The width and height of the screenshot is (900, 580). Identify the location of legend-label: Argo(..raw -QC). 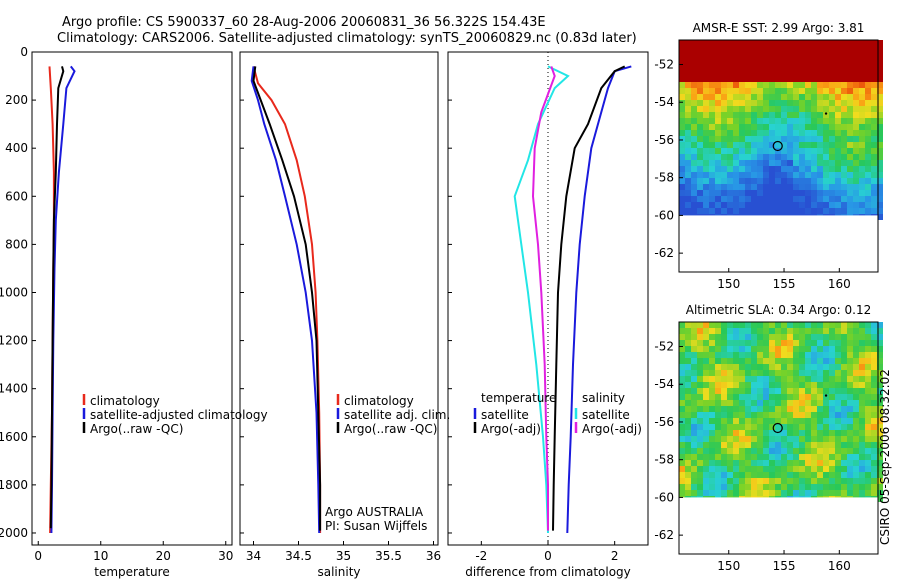
(390, 429).